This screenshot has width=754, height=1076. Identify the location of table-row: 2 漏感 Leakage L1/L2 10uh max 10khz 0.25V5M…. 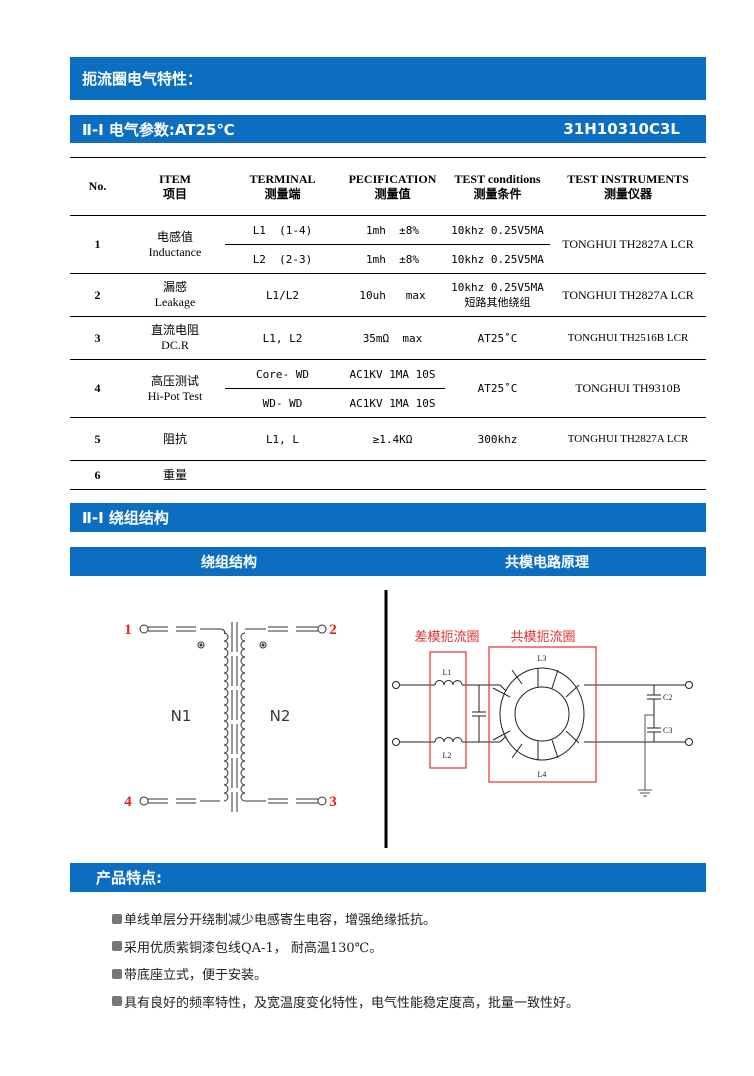
(388, 295).